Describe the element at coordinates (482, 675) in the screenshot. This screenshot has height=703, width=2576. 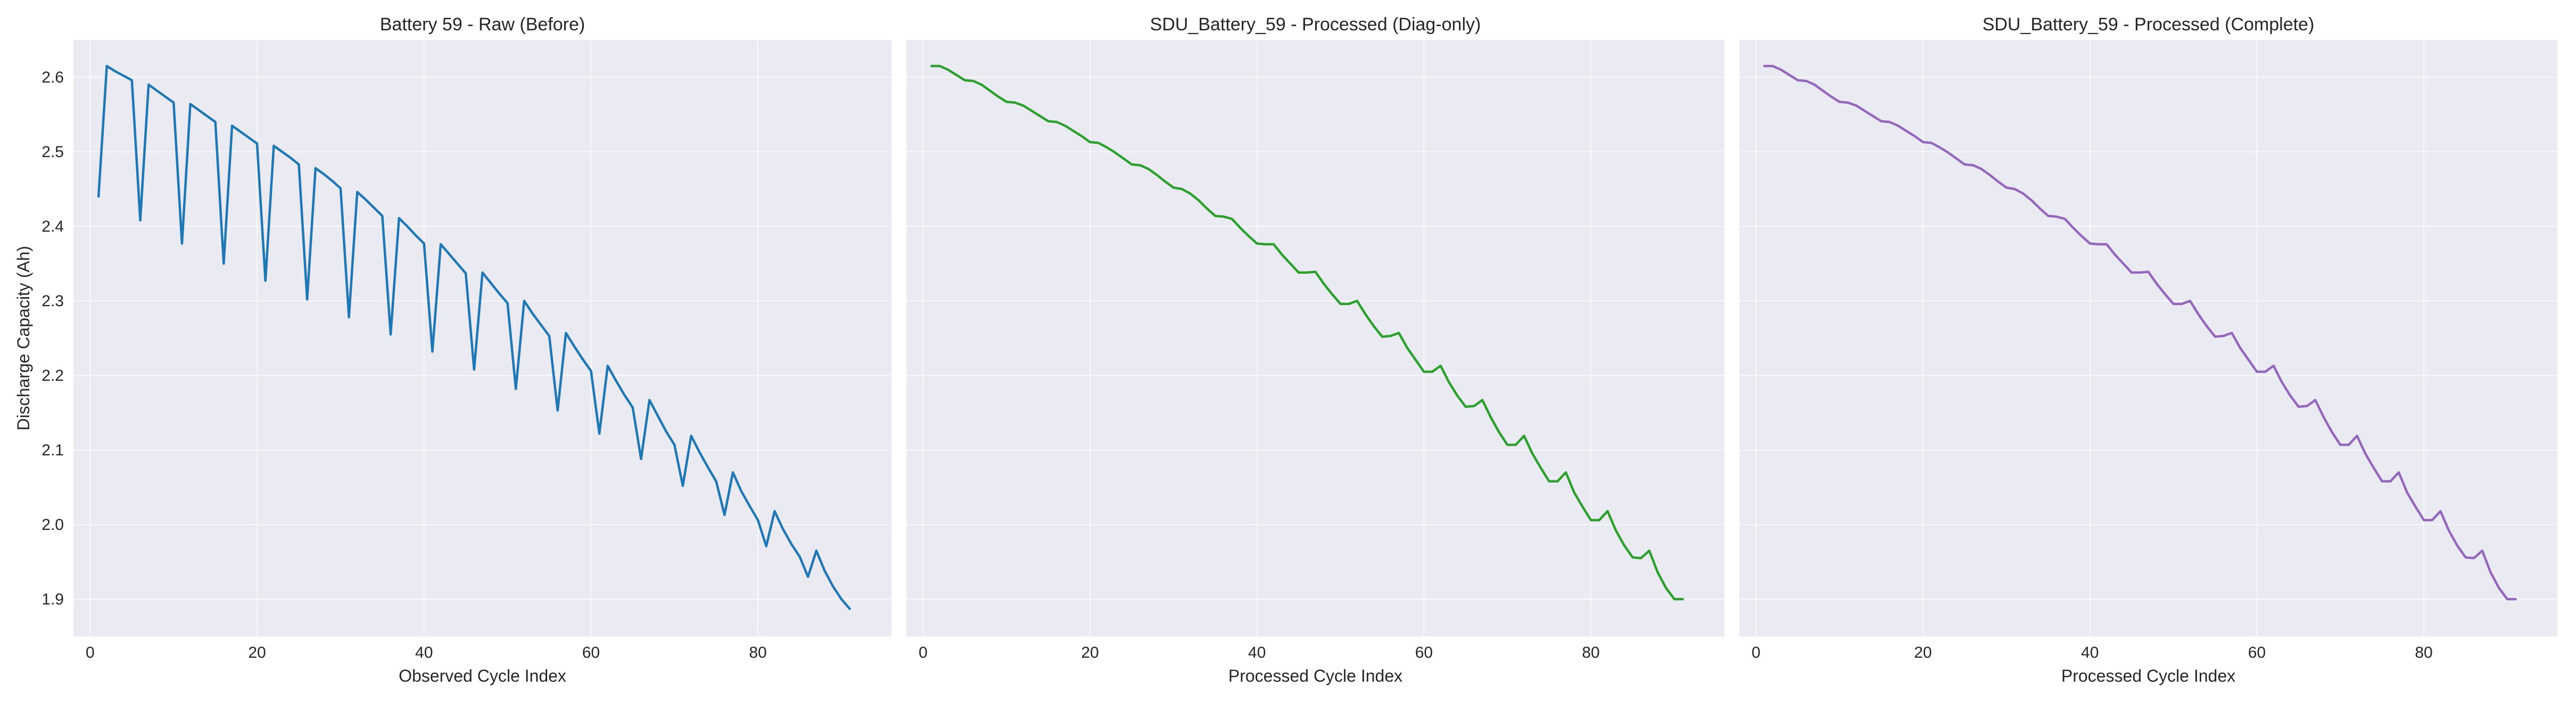
I see `x-axis-label: Observed Cycle Index` at that location.